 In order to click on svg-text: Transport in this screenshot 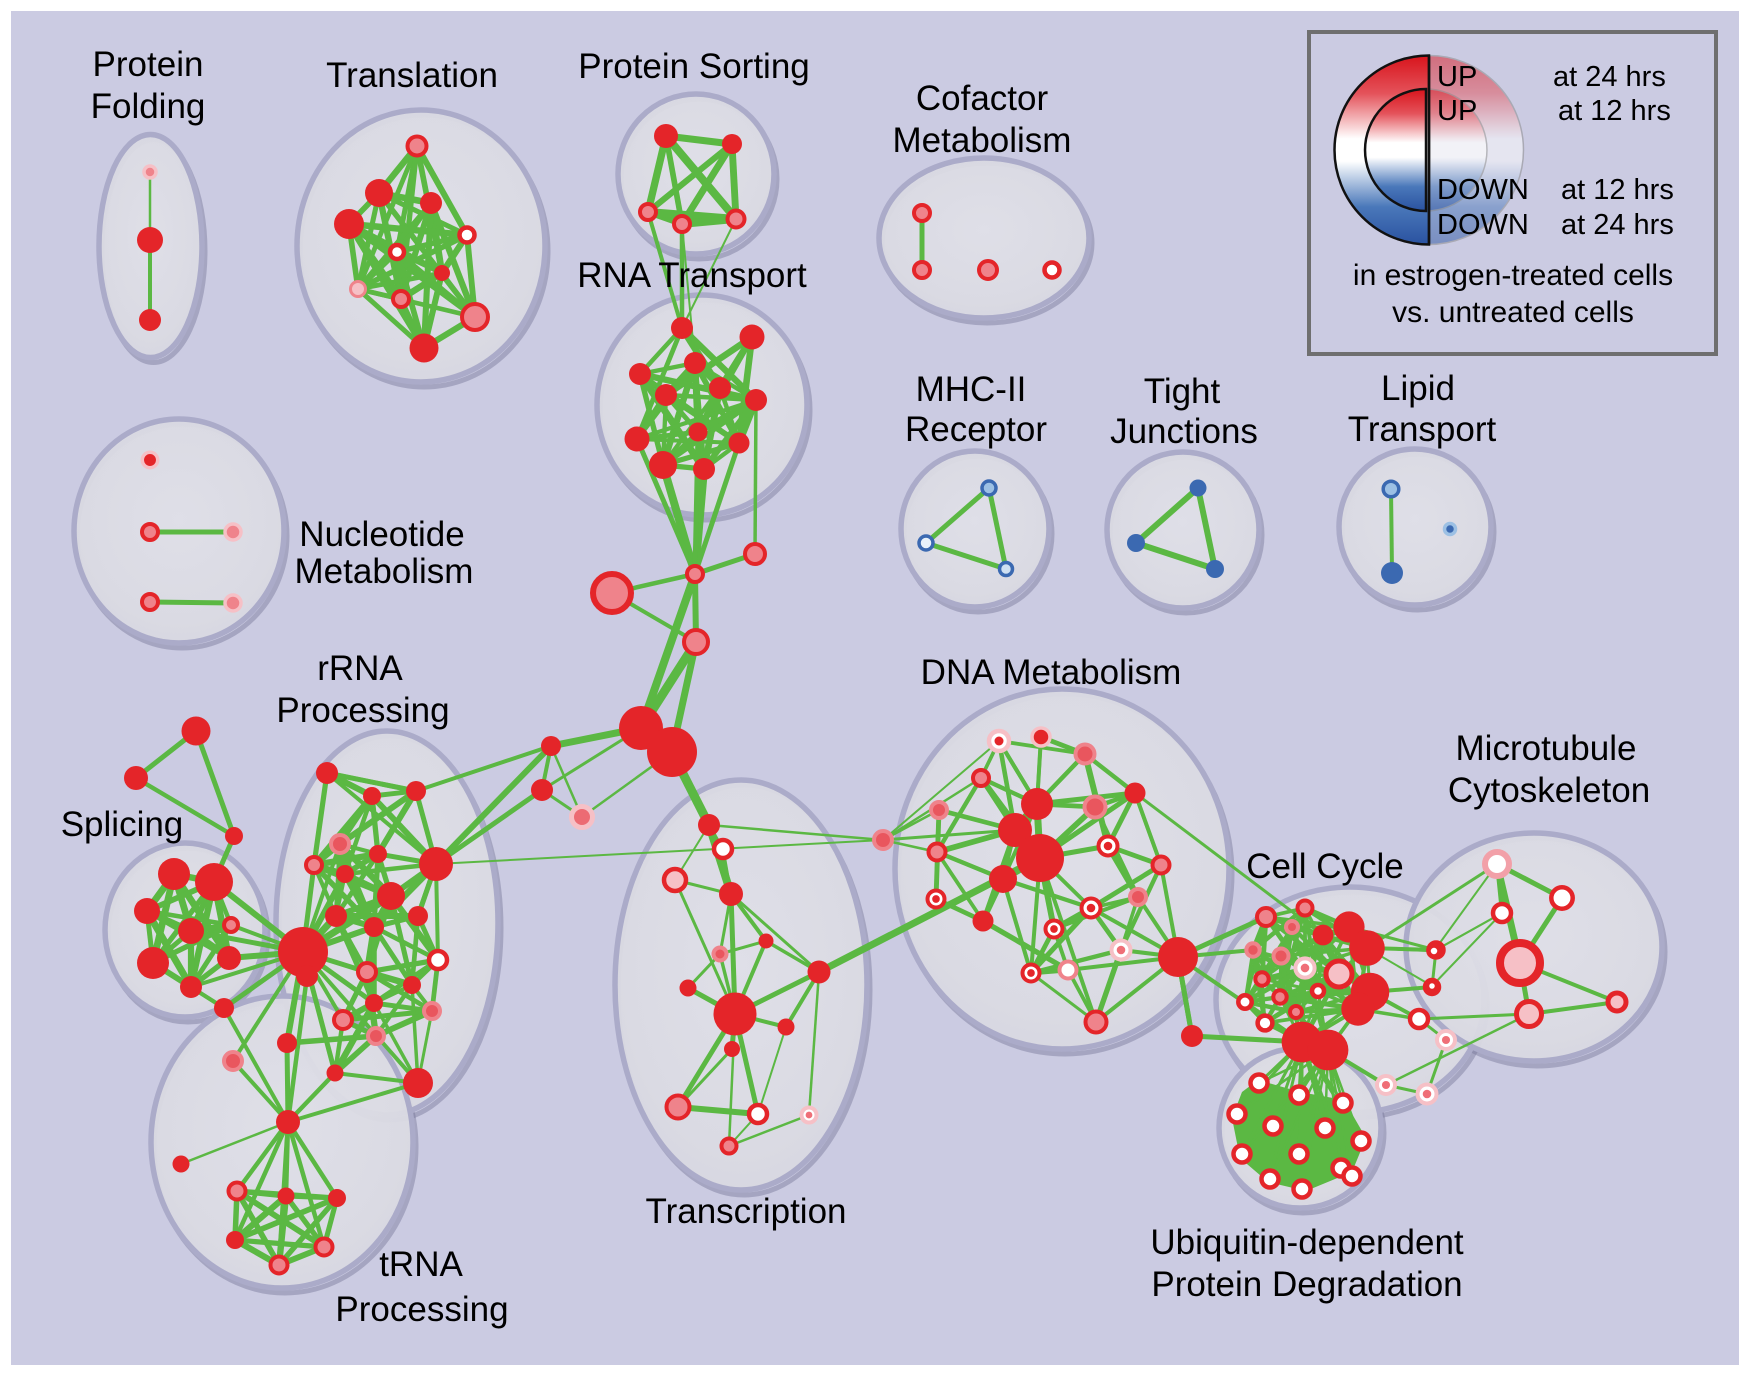, I will do `click(1422, 429)`.